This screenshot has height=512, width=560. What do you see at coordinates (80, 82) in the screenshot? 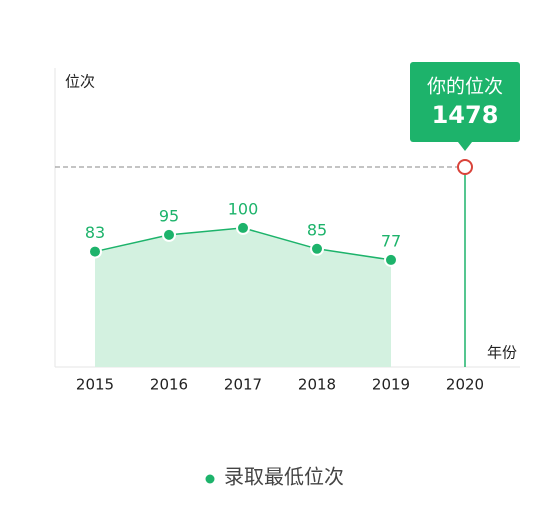
I see `y-axis-label: 位次` at bounding box center [80, 82].